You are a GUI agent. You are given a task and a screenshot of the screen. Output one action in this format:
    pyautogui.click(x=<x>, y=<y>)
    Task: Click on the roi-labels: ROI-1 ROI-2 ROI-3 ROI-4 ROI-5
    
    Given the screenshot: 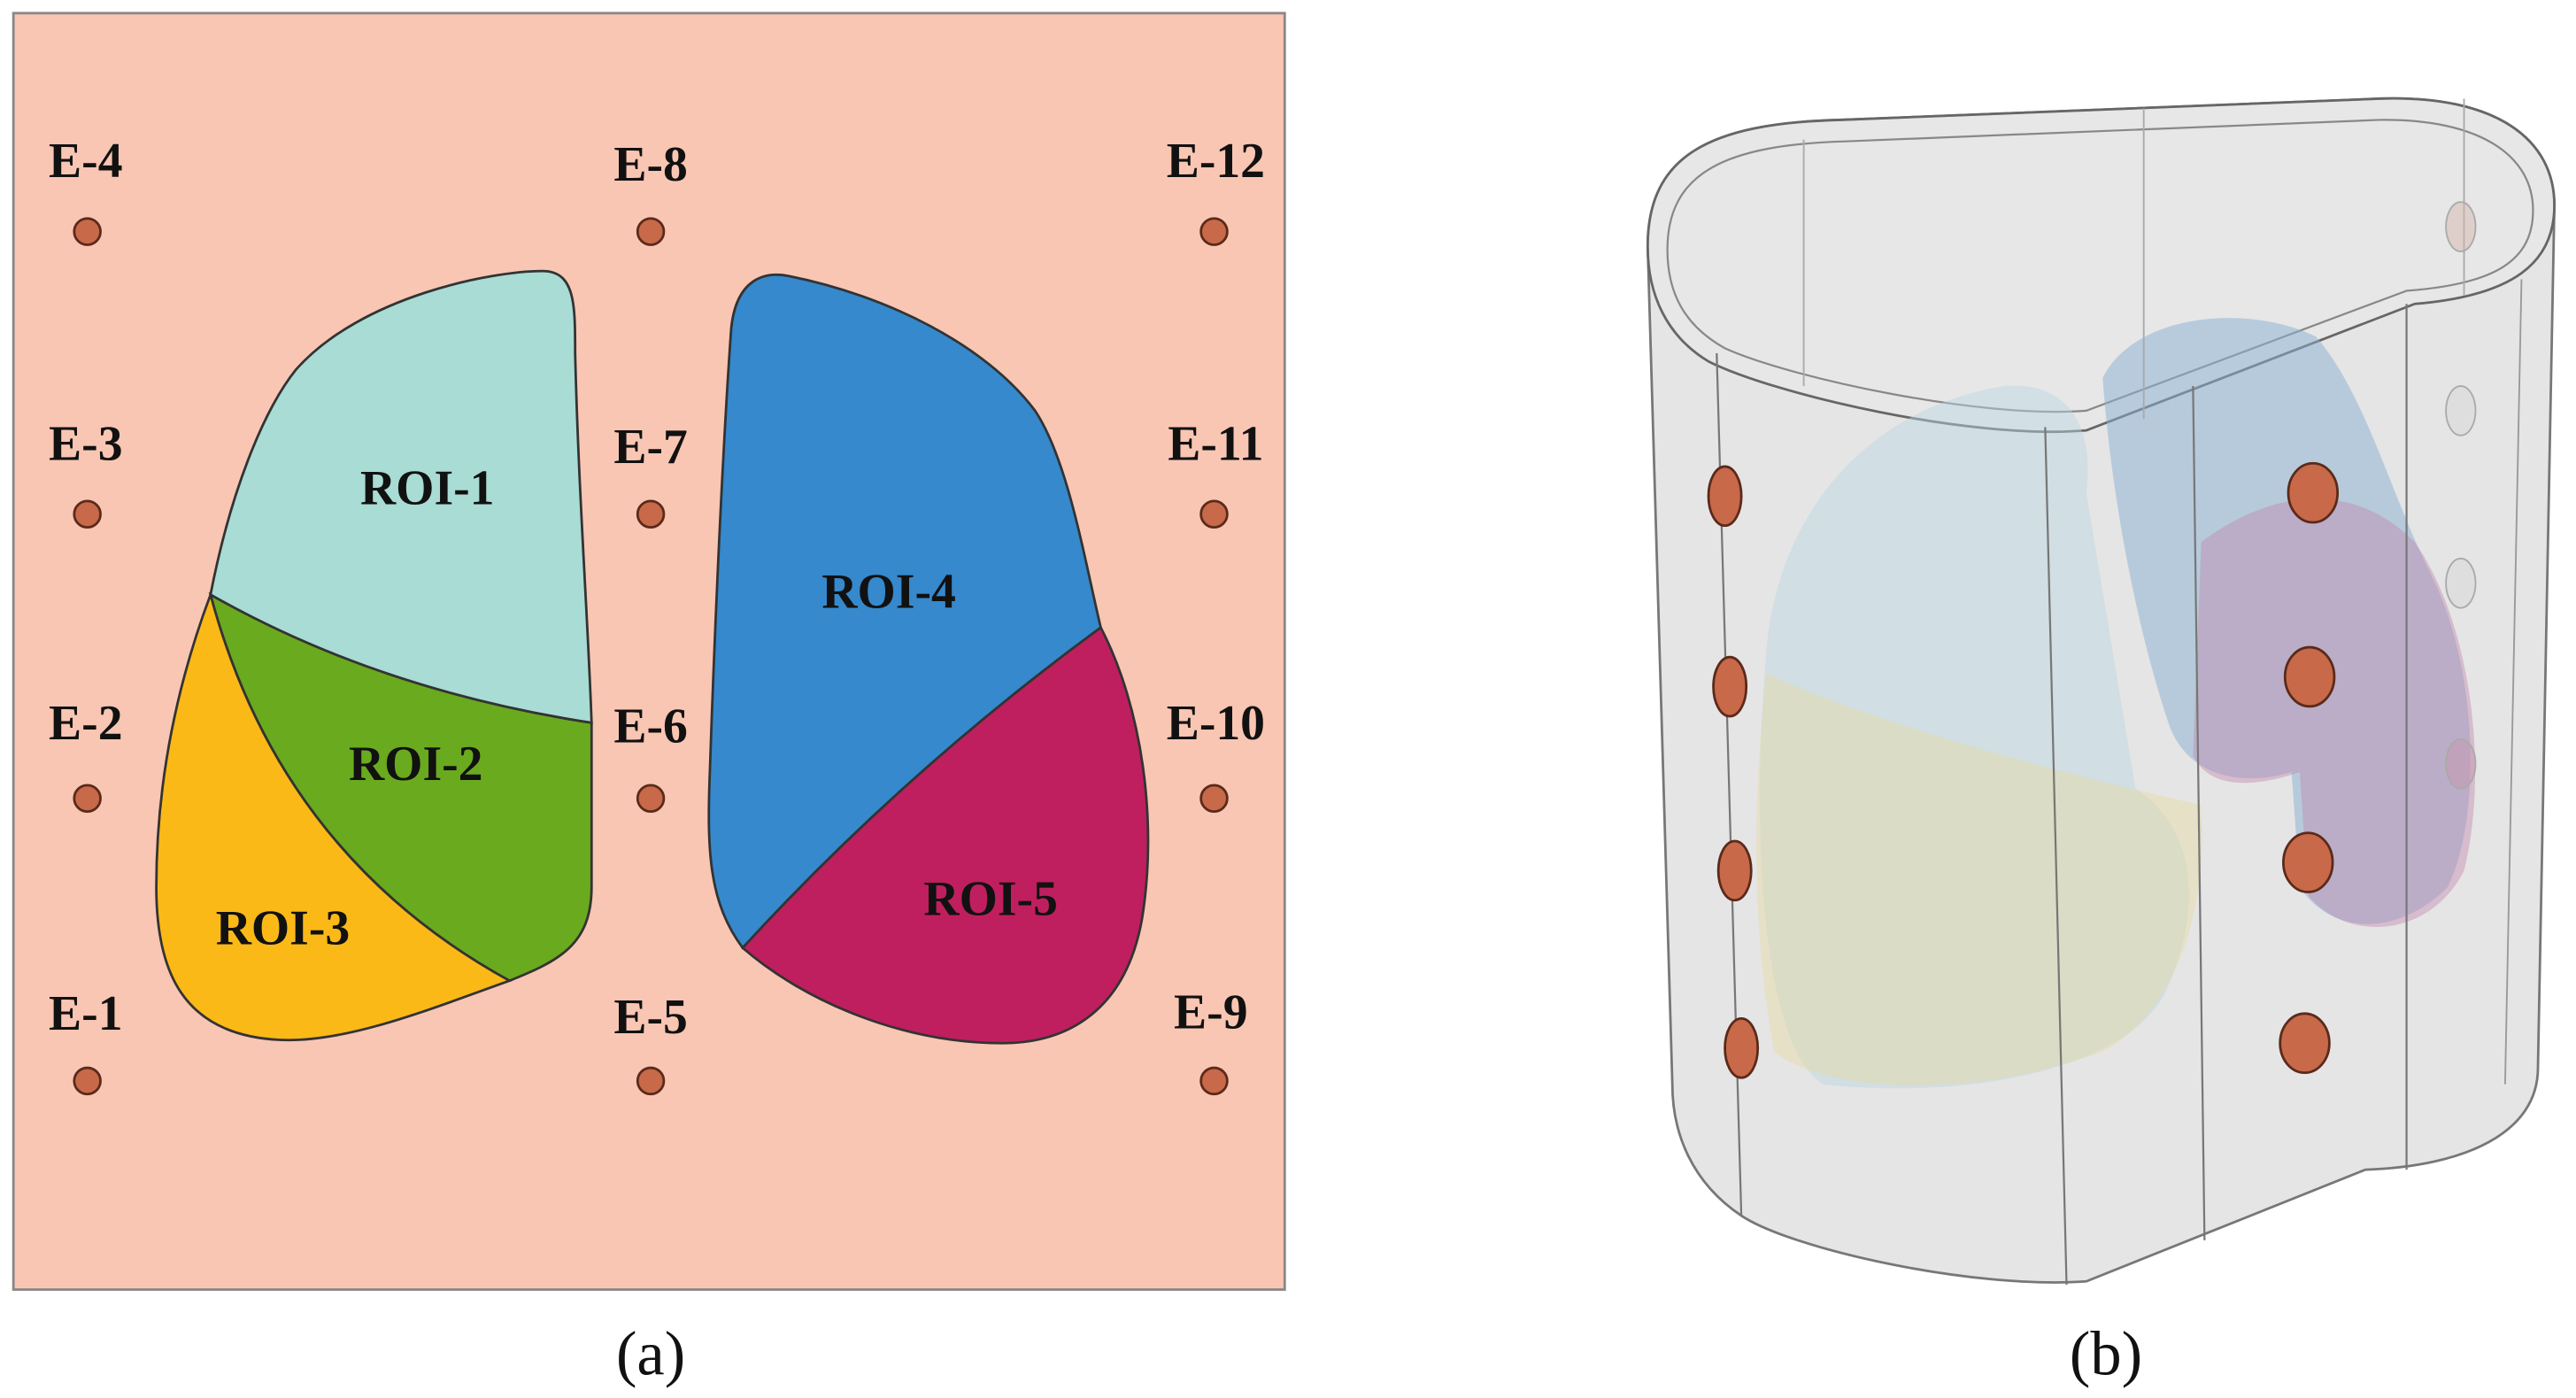 What is the action you would take?
    pyautogui.click(x=637, y=707)
    